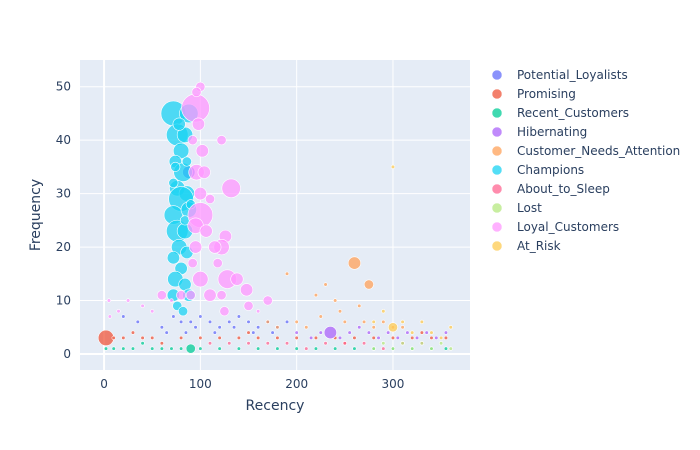 This screenshot has width=700, height=450. I want to click on legend-item: Recent_Customers, so click(560, 113).